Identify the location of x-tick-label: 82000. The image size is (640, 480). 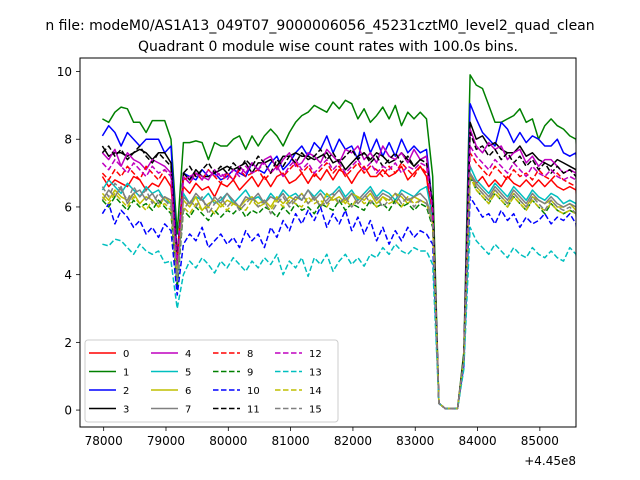
(353, 441).